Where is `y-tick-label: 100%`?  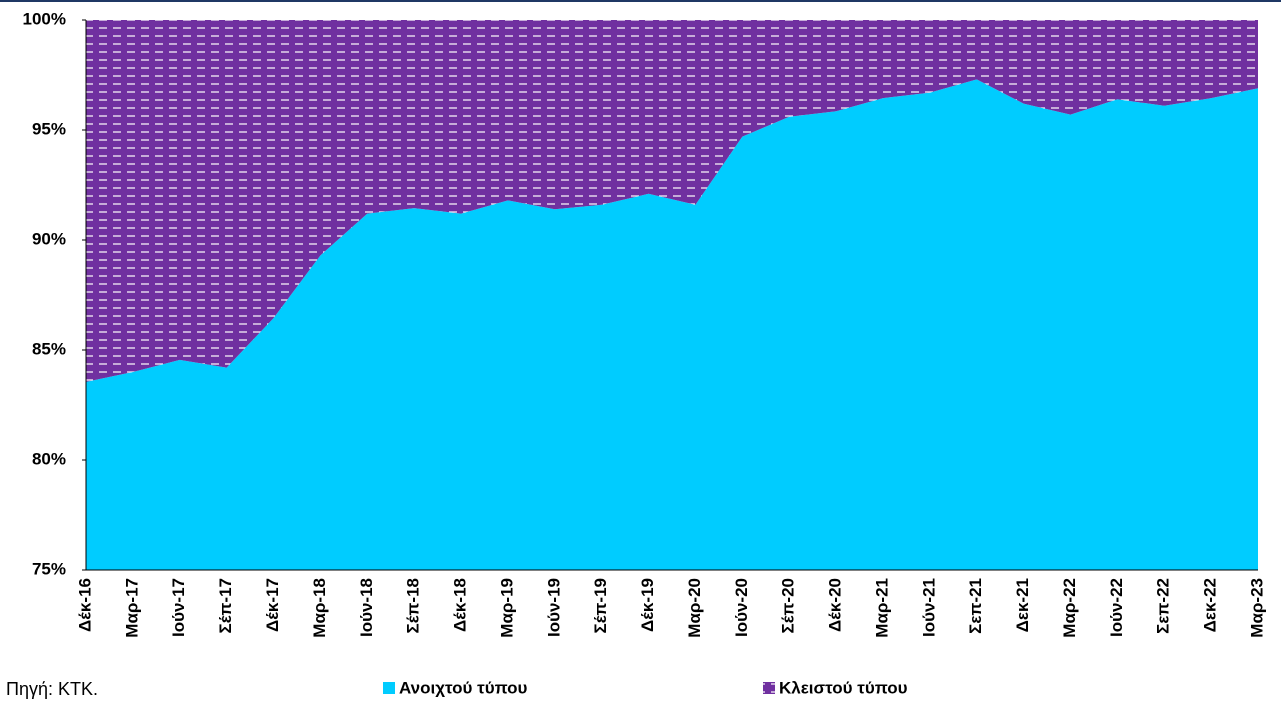
y-tick-label: 100% is located at coordinates (44, 18).